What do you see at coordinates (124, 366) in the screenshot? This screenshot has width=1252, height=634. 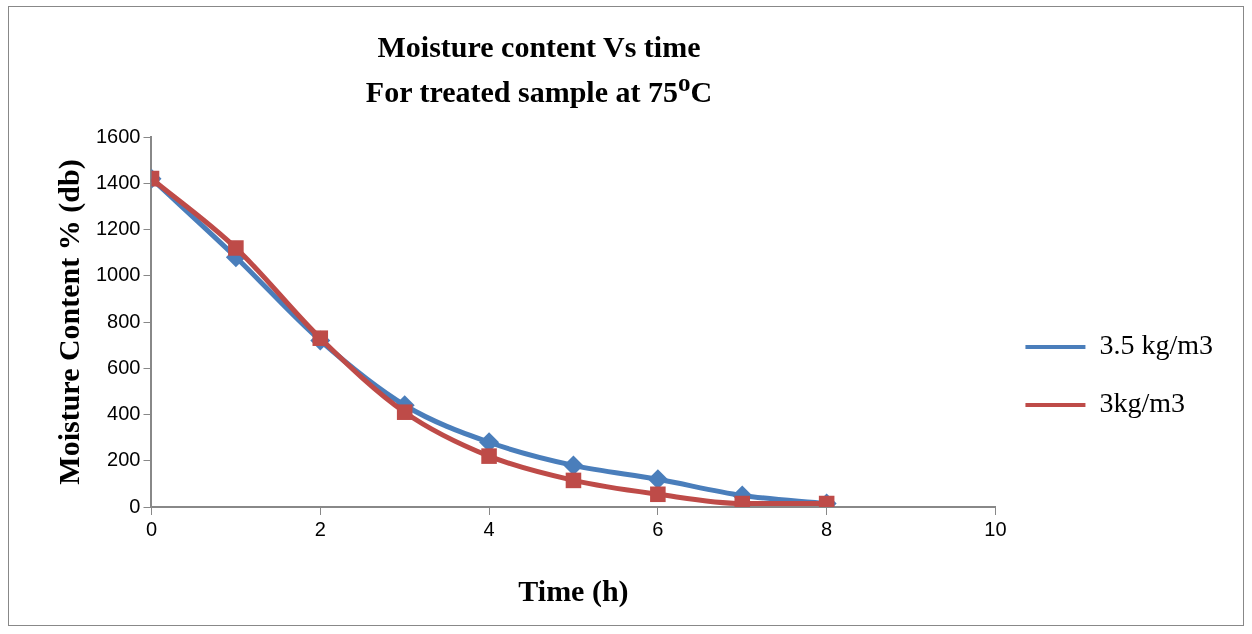 I see `y-tick-label: 600` at bounding box center [124, 366].